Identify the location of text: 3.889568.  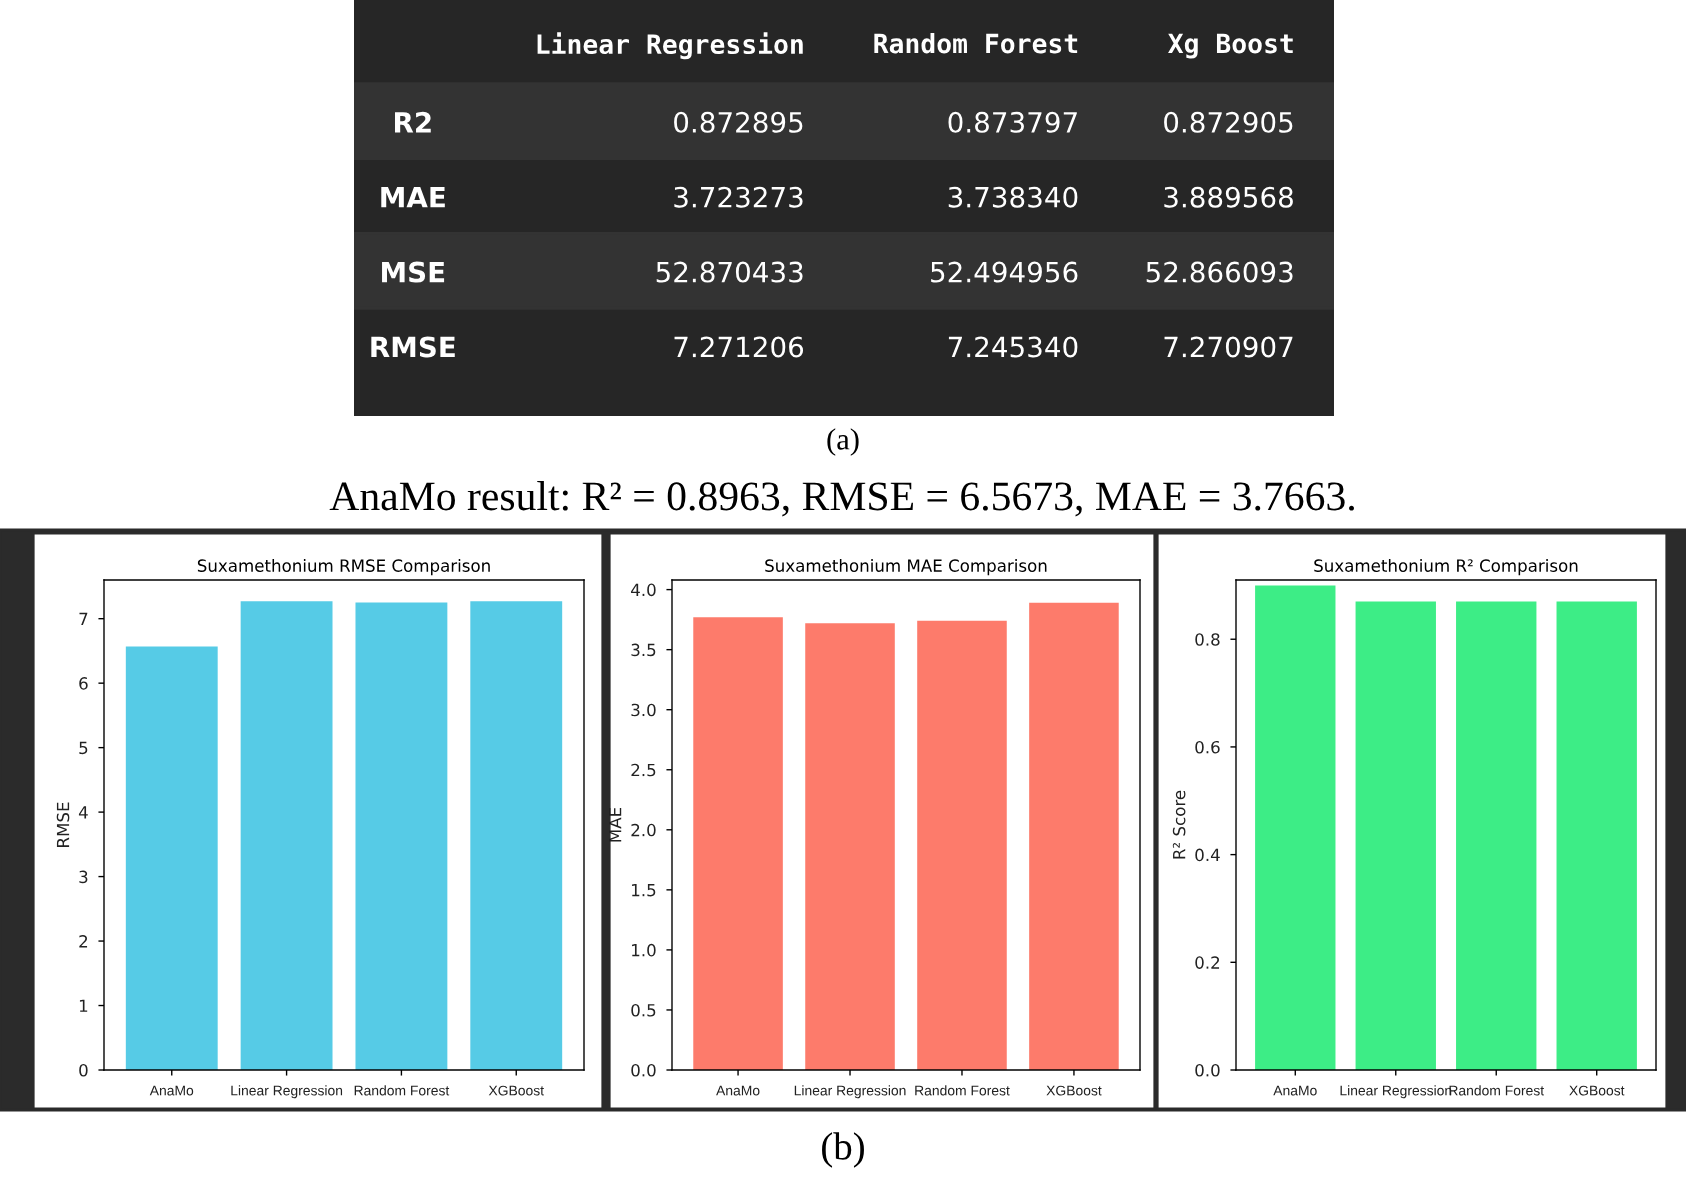
(1228, 197).